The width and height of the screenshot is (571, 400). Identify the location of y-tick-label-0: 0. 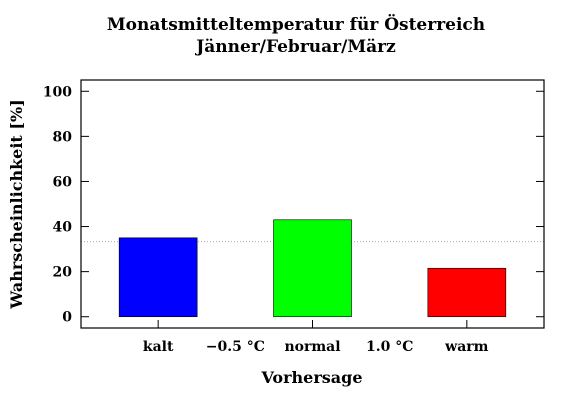
(67, 318).